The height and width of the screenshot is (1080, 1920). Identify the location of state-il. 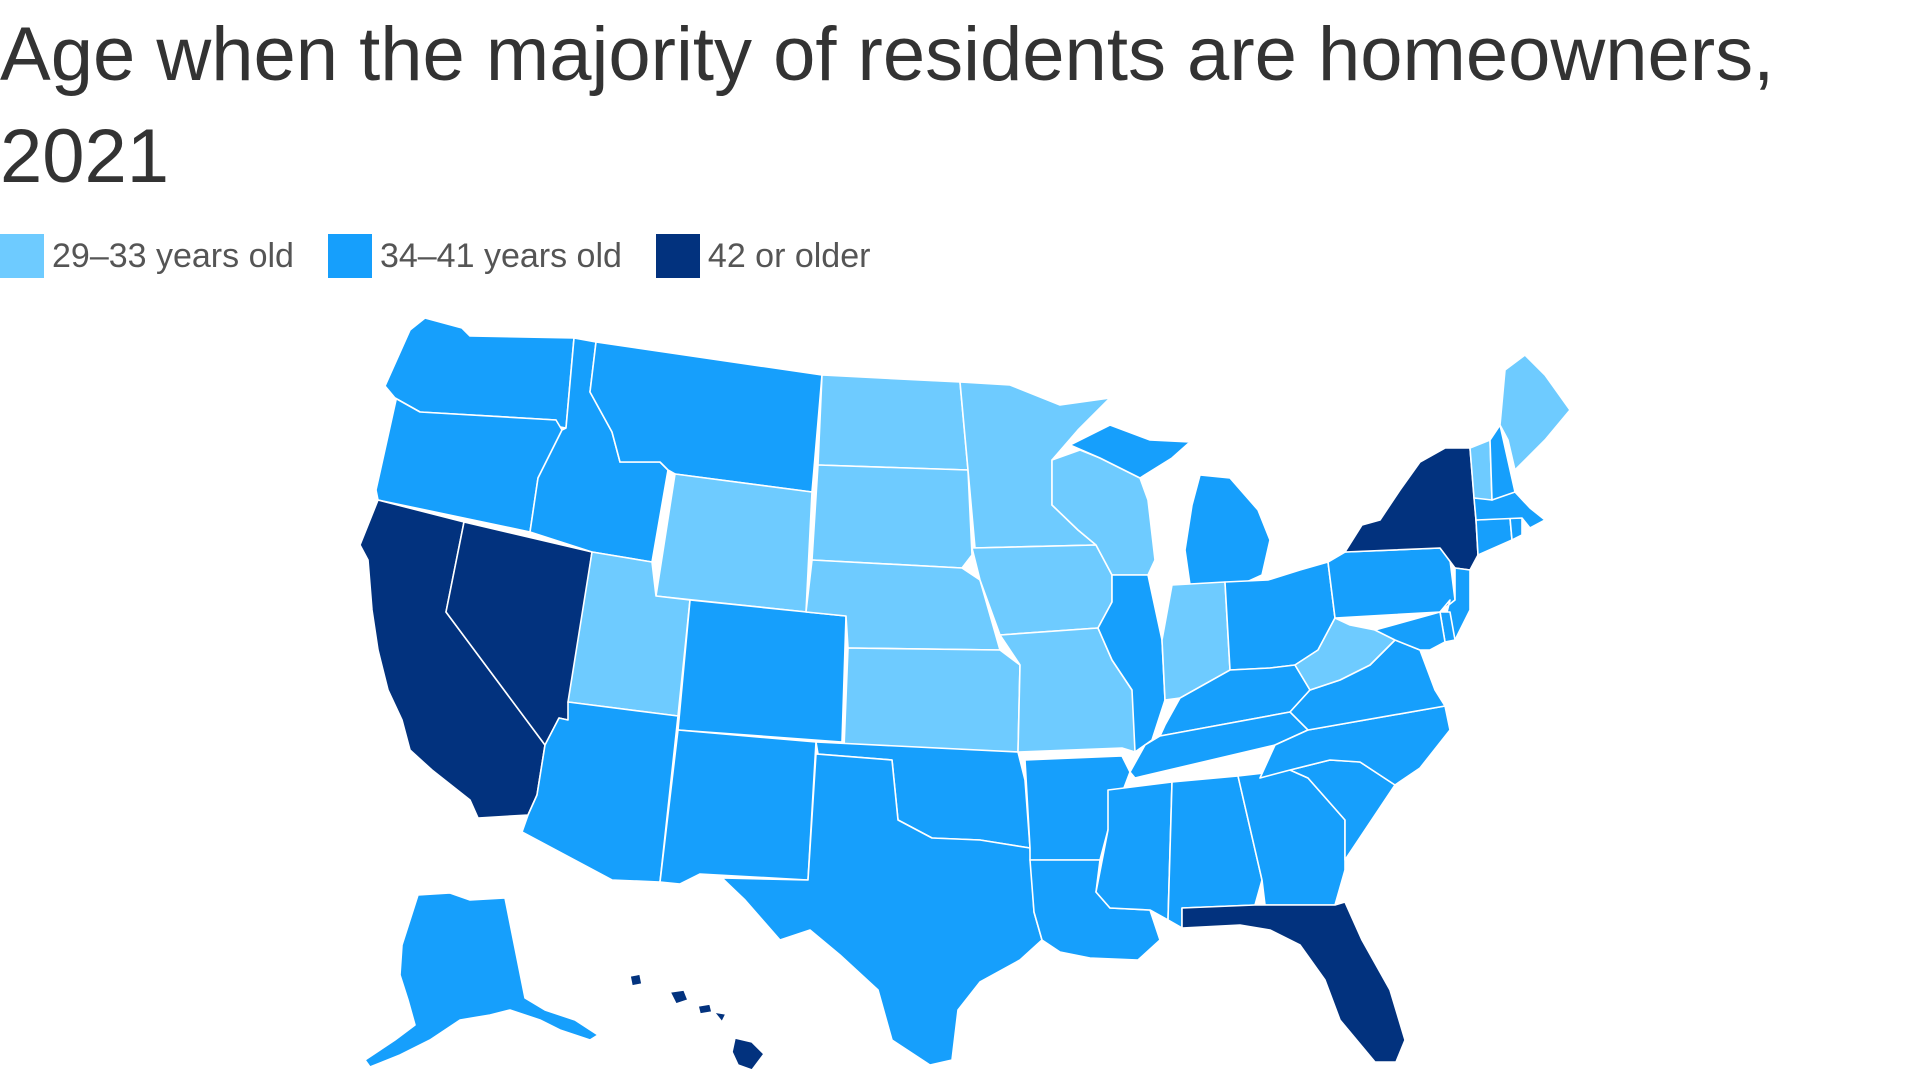
(1131, 663).